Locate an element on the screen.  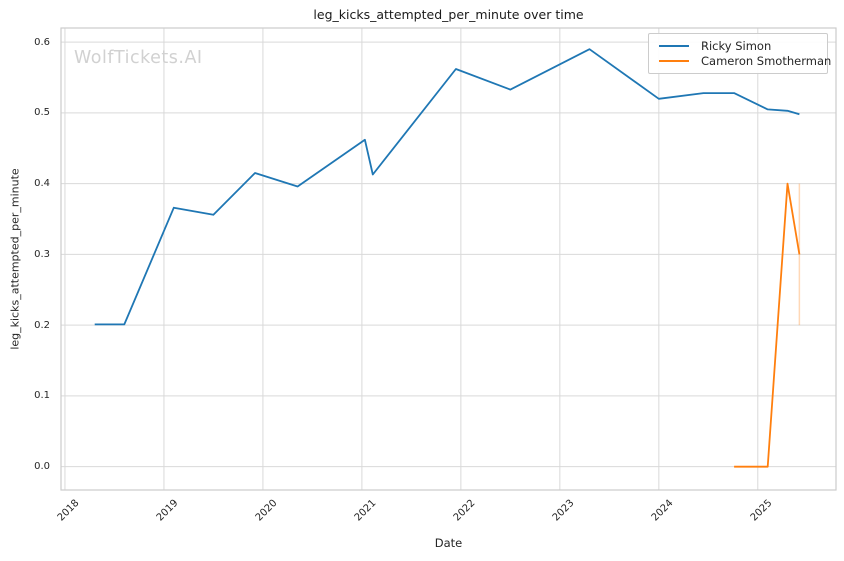
y-tick-label: 0.2 is located at coordinates (42, 325).